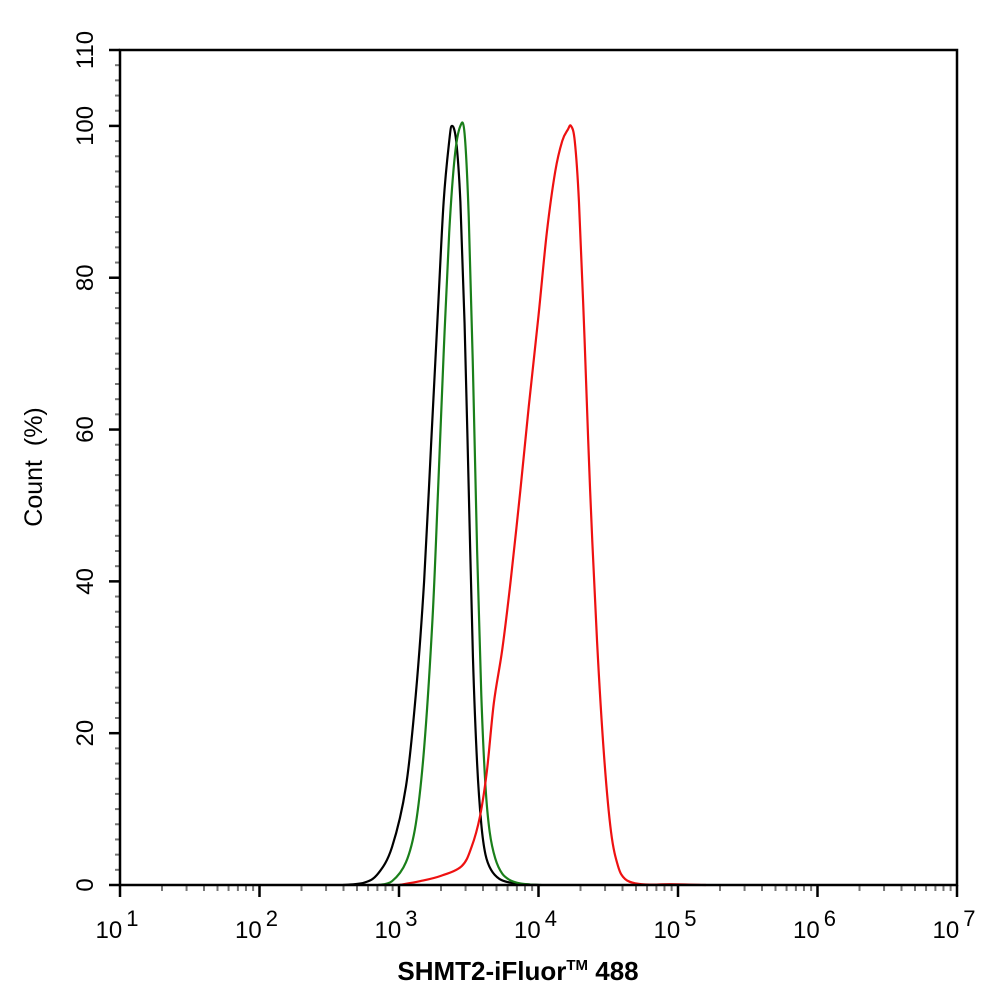 This screenshot has height=1002, width=994. What do you see at coordinates (34, 466) in the screenshot?
I see `y-axis-title: Count (%)` at bounding box center [34, 466].